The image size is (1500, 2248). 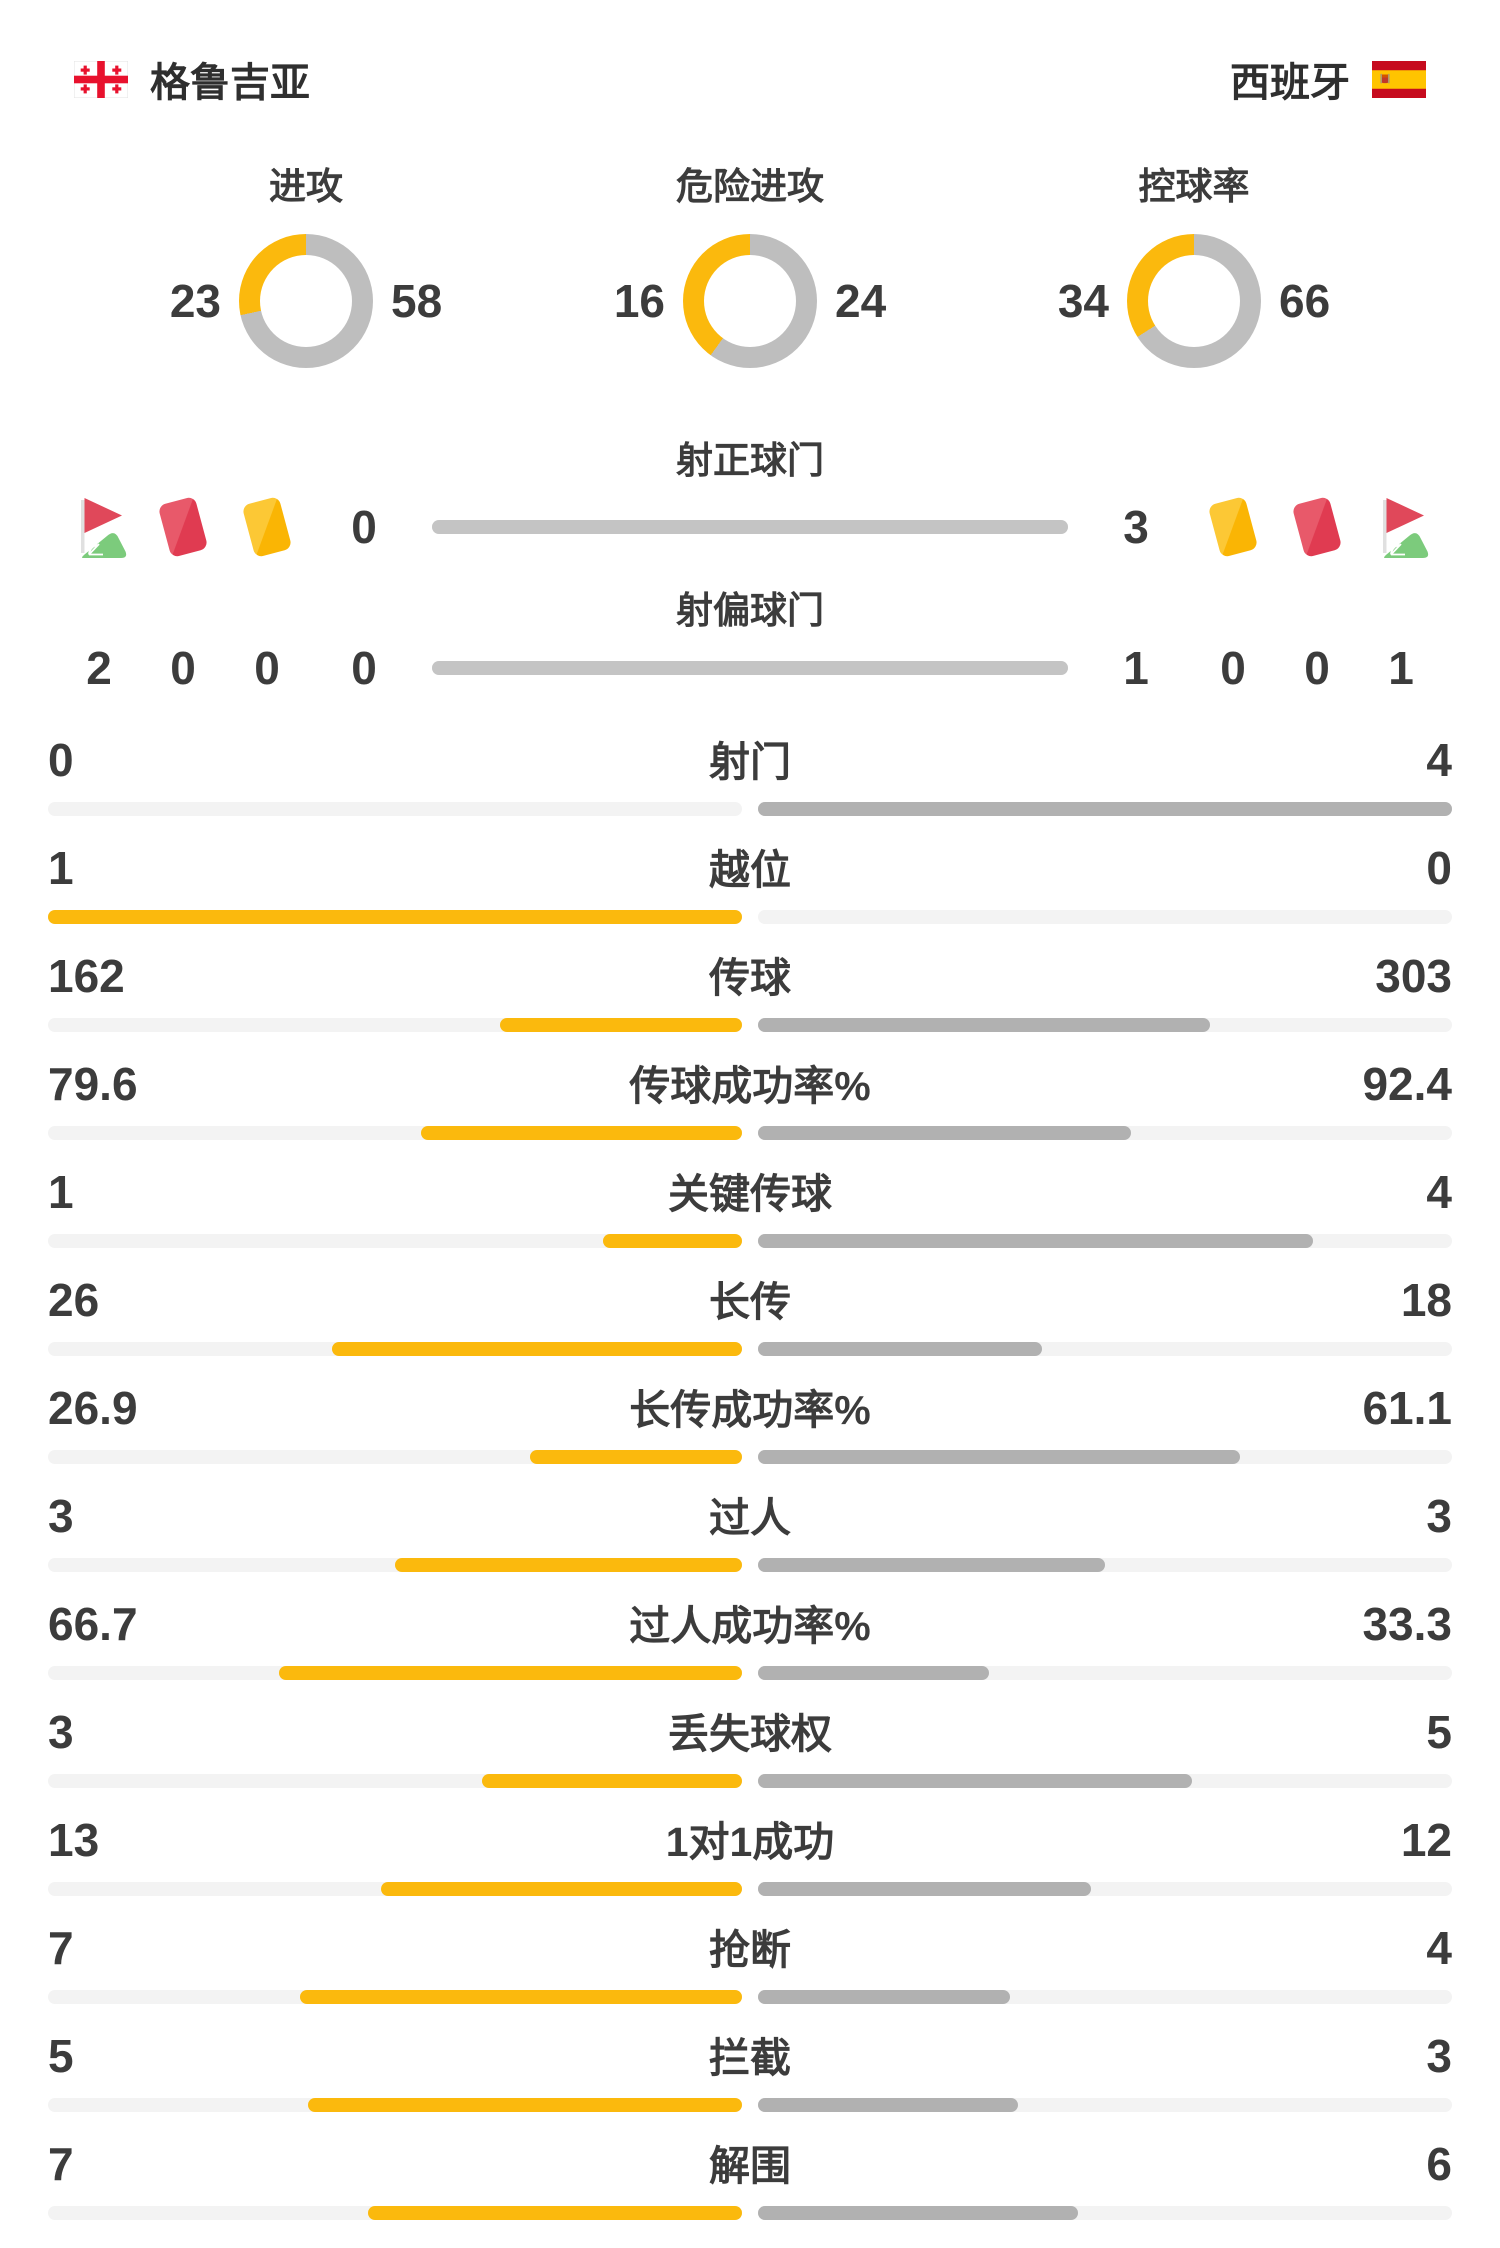 What do you see at coordinates (1439, 1732) in the screenshot?
I see `stat-away-value: 5` at bounding box center [1439, 1732].